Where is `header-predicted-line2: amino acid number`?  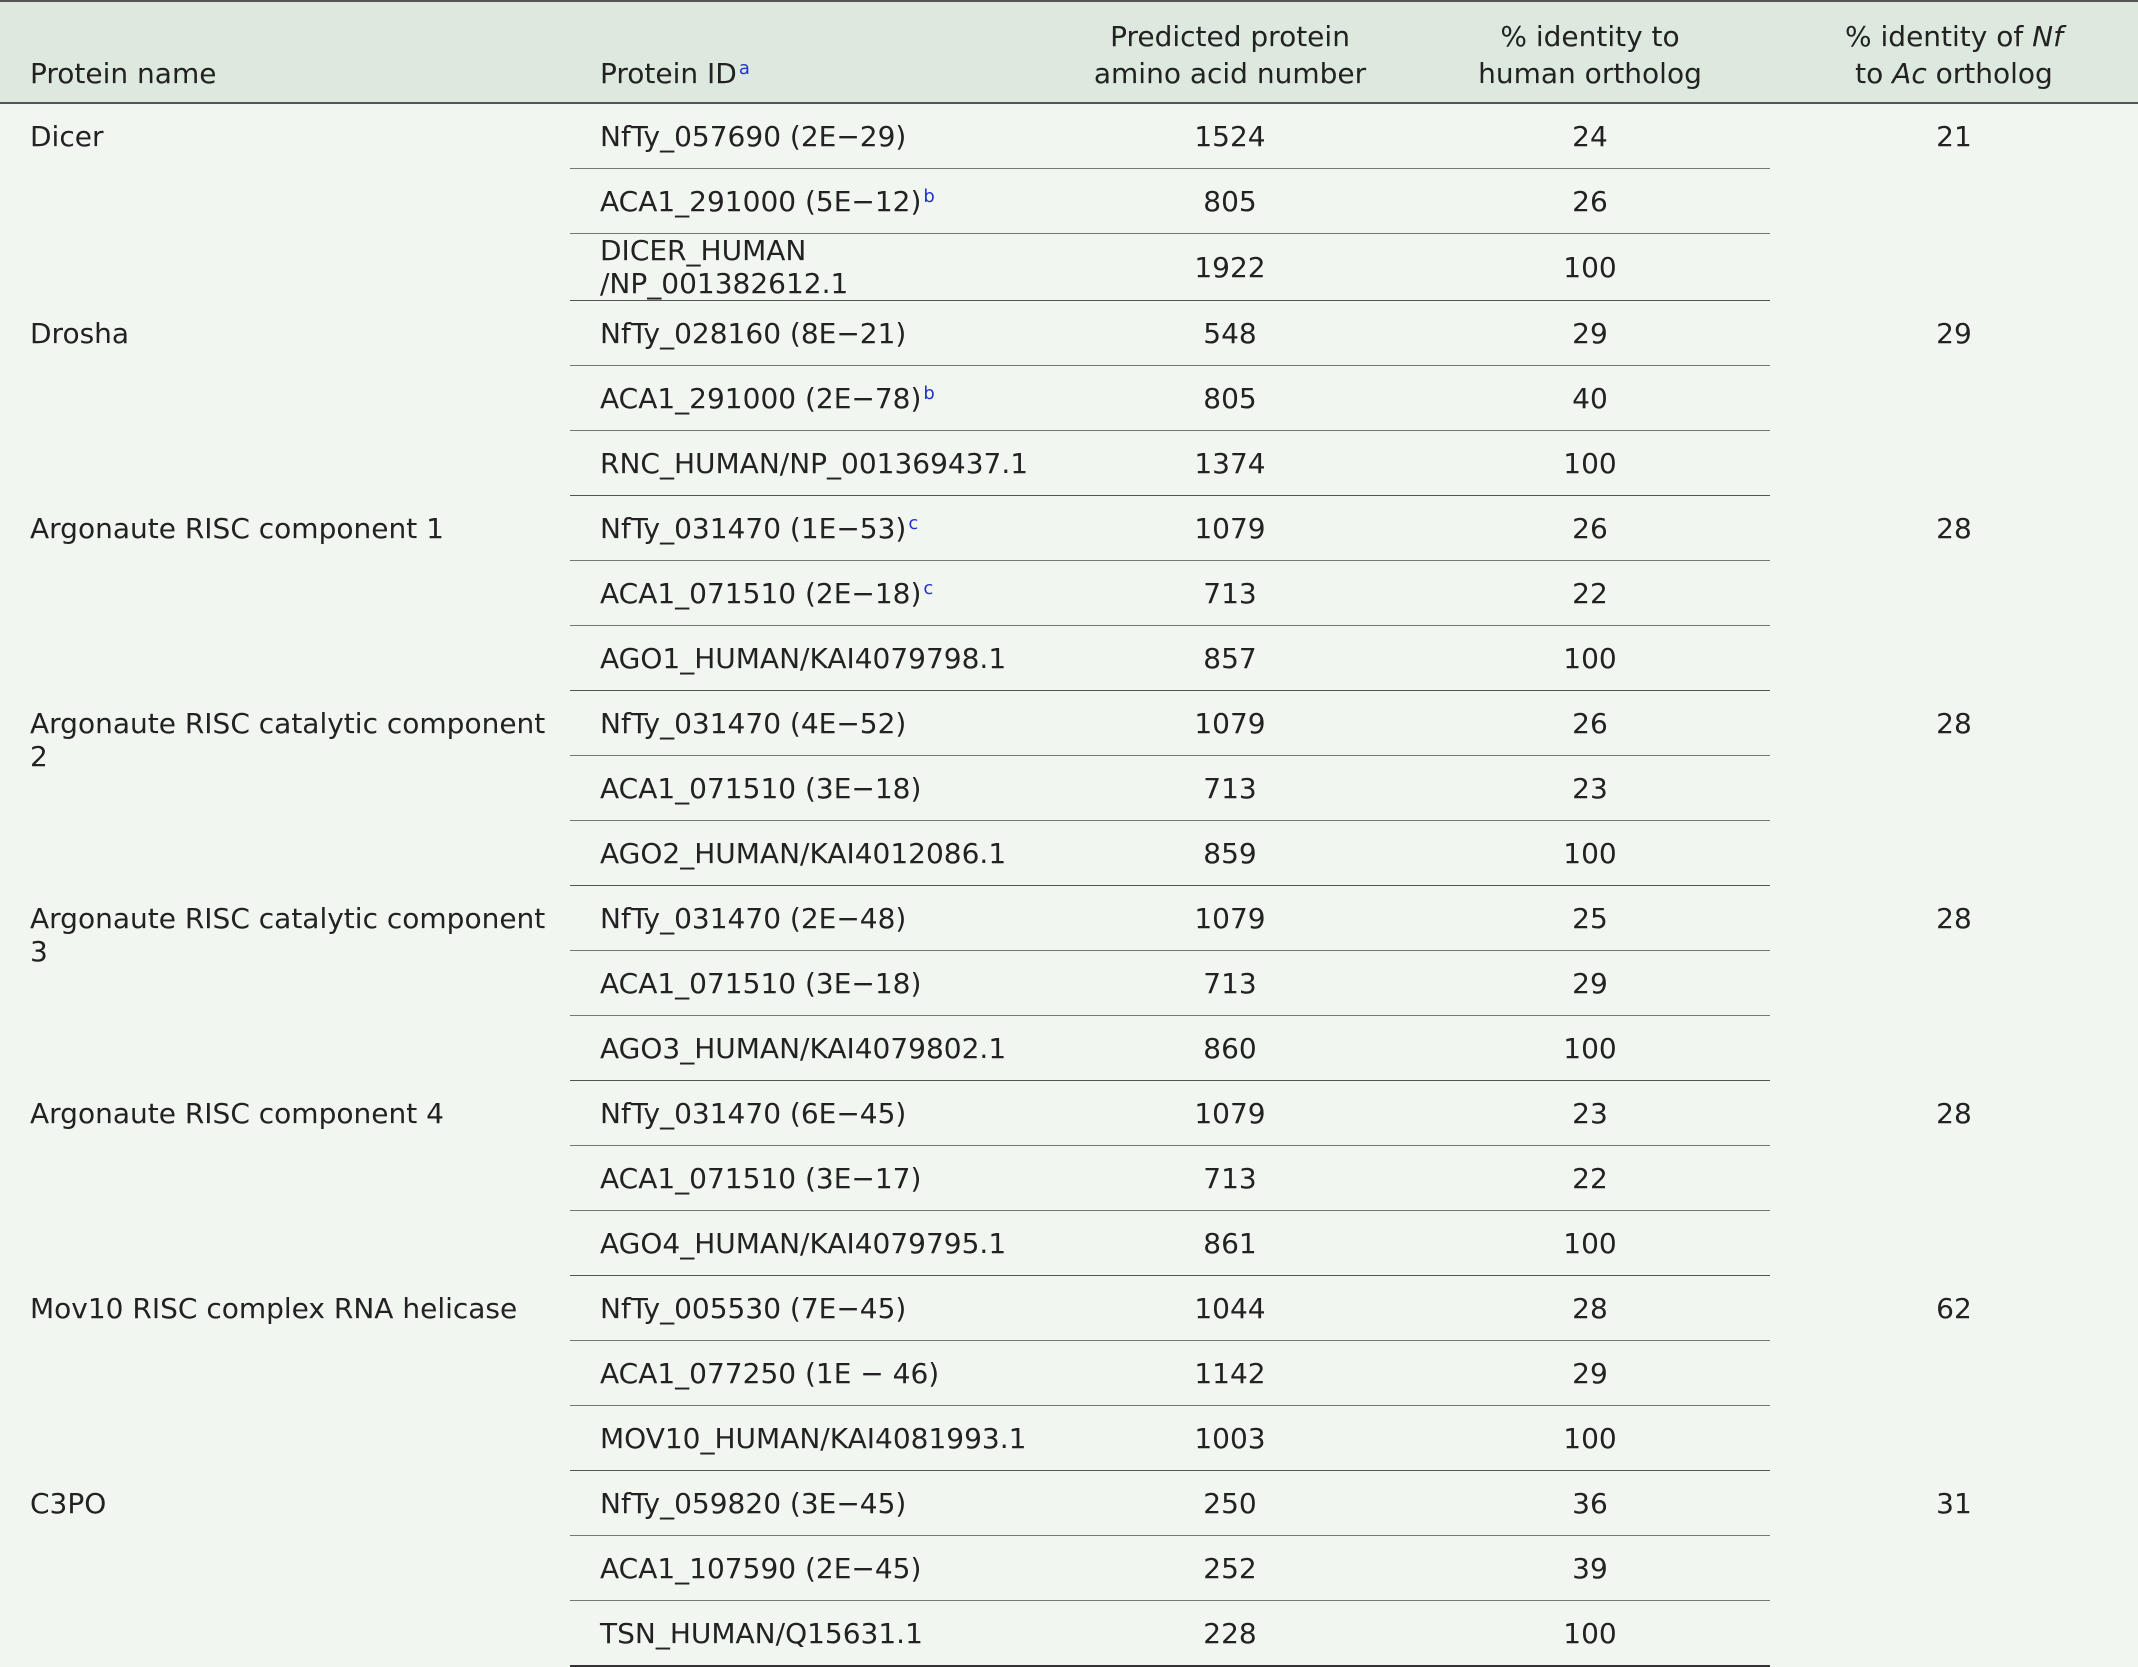 header-predicted-line2: amino acid number is located at coordinates (1230, 73).